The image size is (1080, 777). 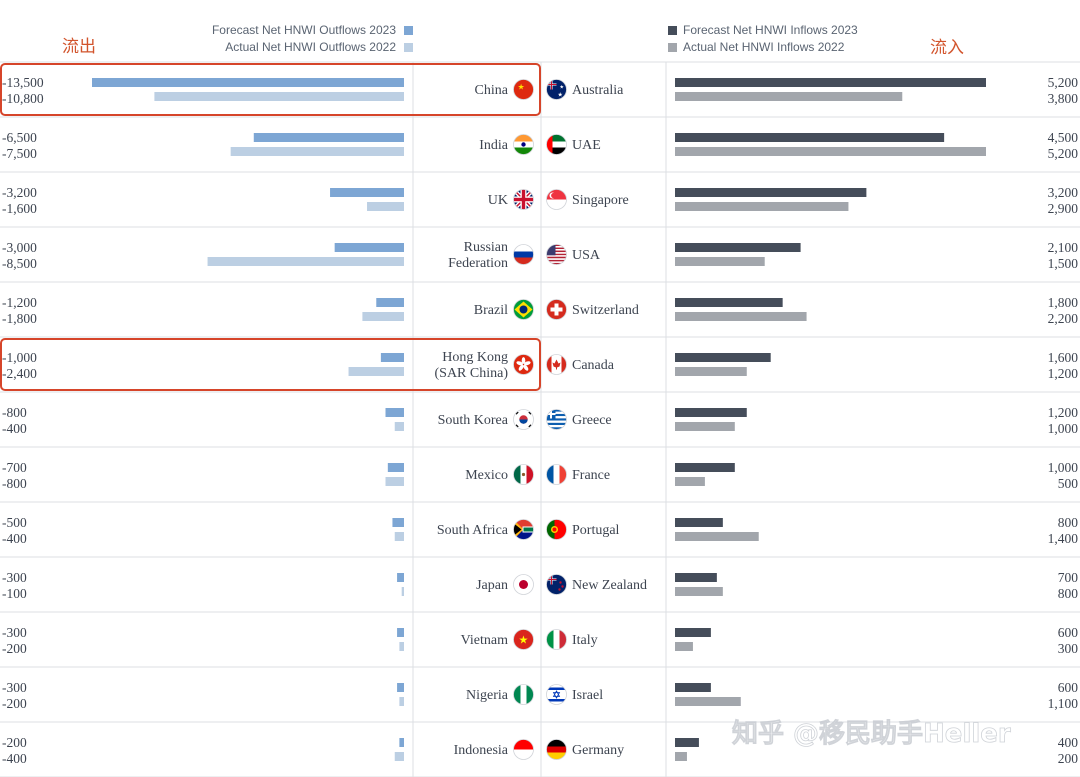 What do you see at coordinates (523, 419) in the screenshot?
I see `south-korea-flag-icon` at bounding box center [523, 419].